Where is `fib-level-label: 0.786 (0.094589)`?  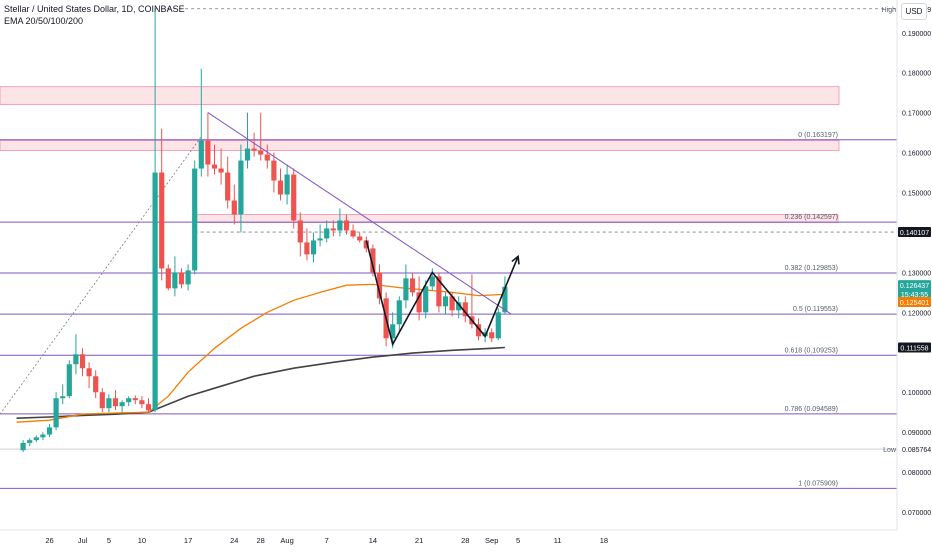 fib-level-label: 0.786 (0.094589) is located at coordinates (811, 409).